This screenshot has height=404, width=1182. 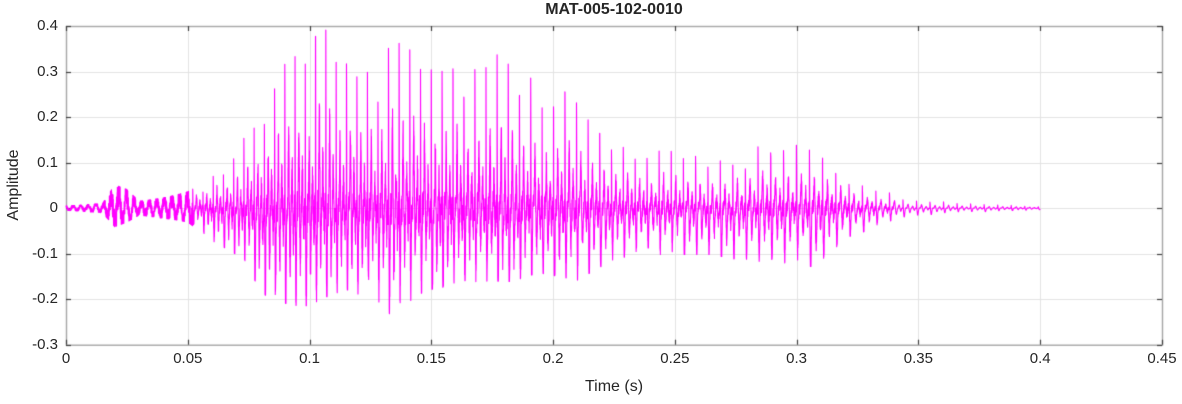 I want to click on y-tick-label-0: 0, so click(x=53, y=208).